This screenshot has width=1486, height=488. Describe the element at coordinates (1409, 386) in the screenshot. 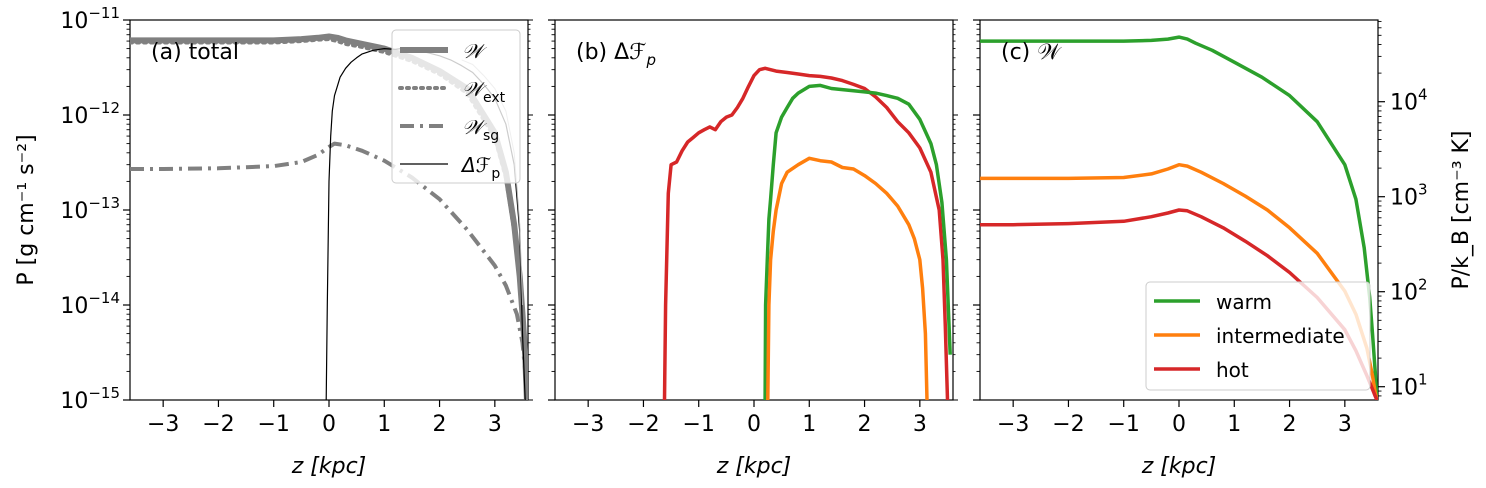

I see `right-tick-label: 10¹` at that location.